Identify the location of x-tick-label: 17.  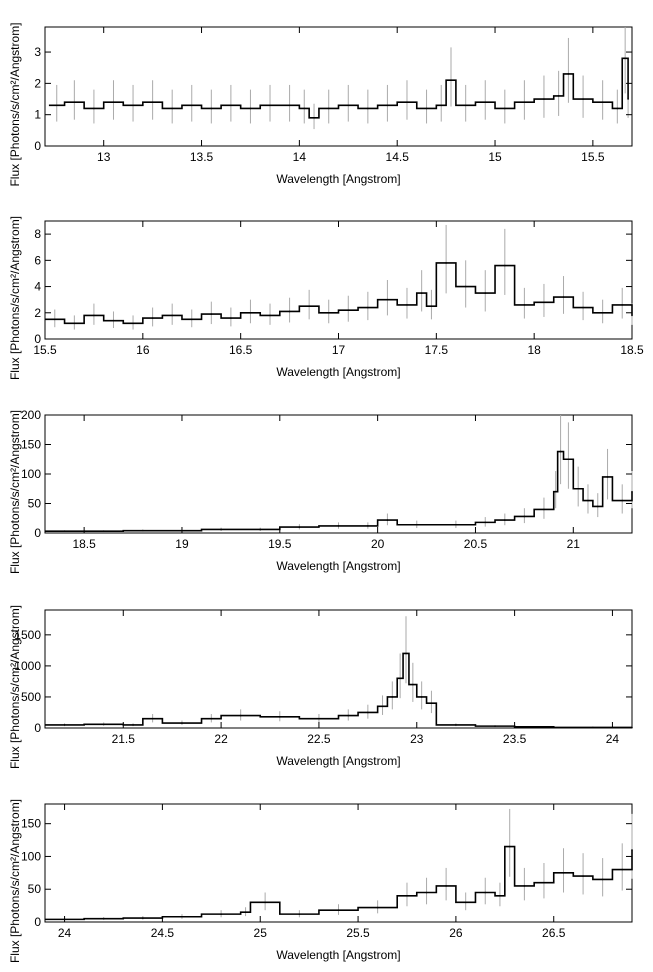
(339, 350).